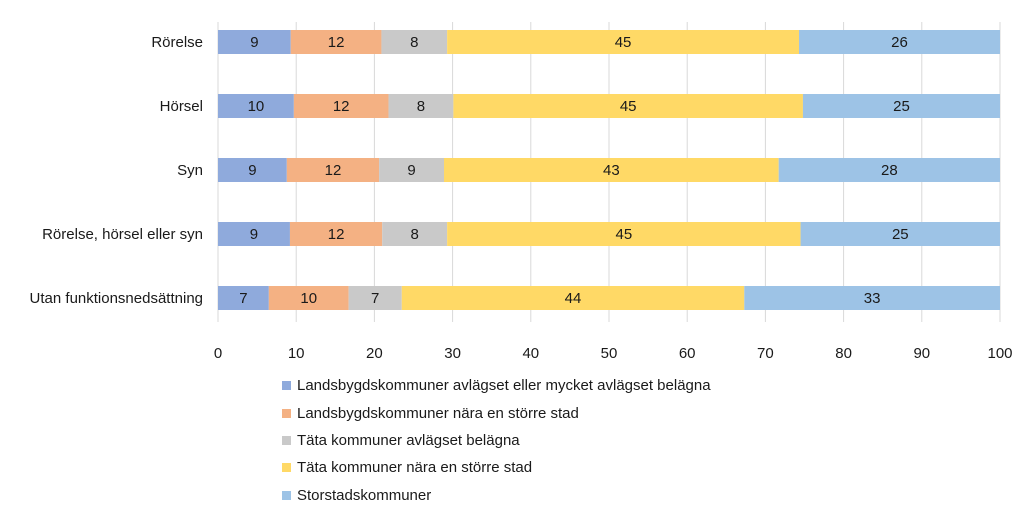 The height and width of the screenshot is (511, 1024). I want to click on x-tick-label: 20, so click(374, 353).